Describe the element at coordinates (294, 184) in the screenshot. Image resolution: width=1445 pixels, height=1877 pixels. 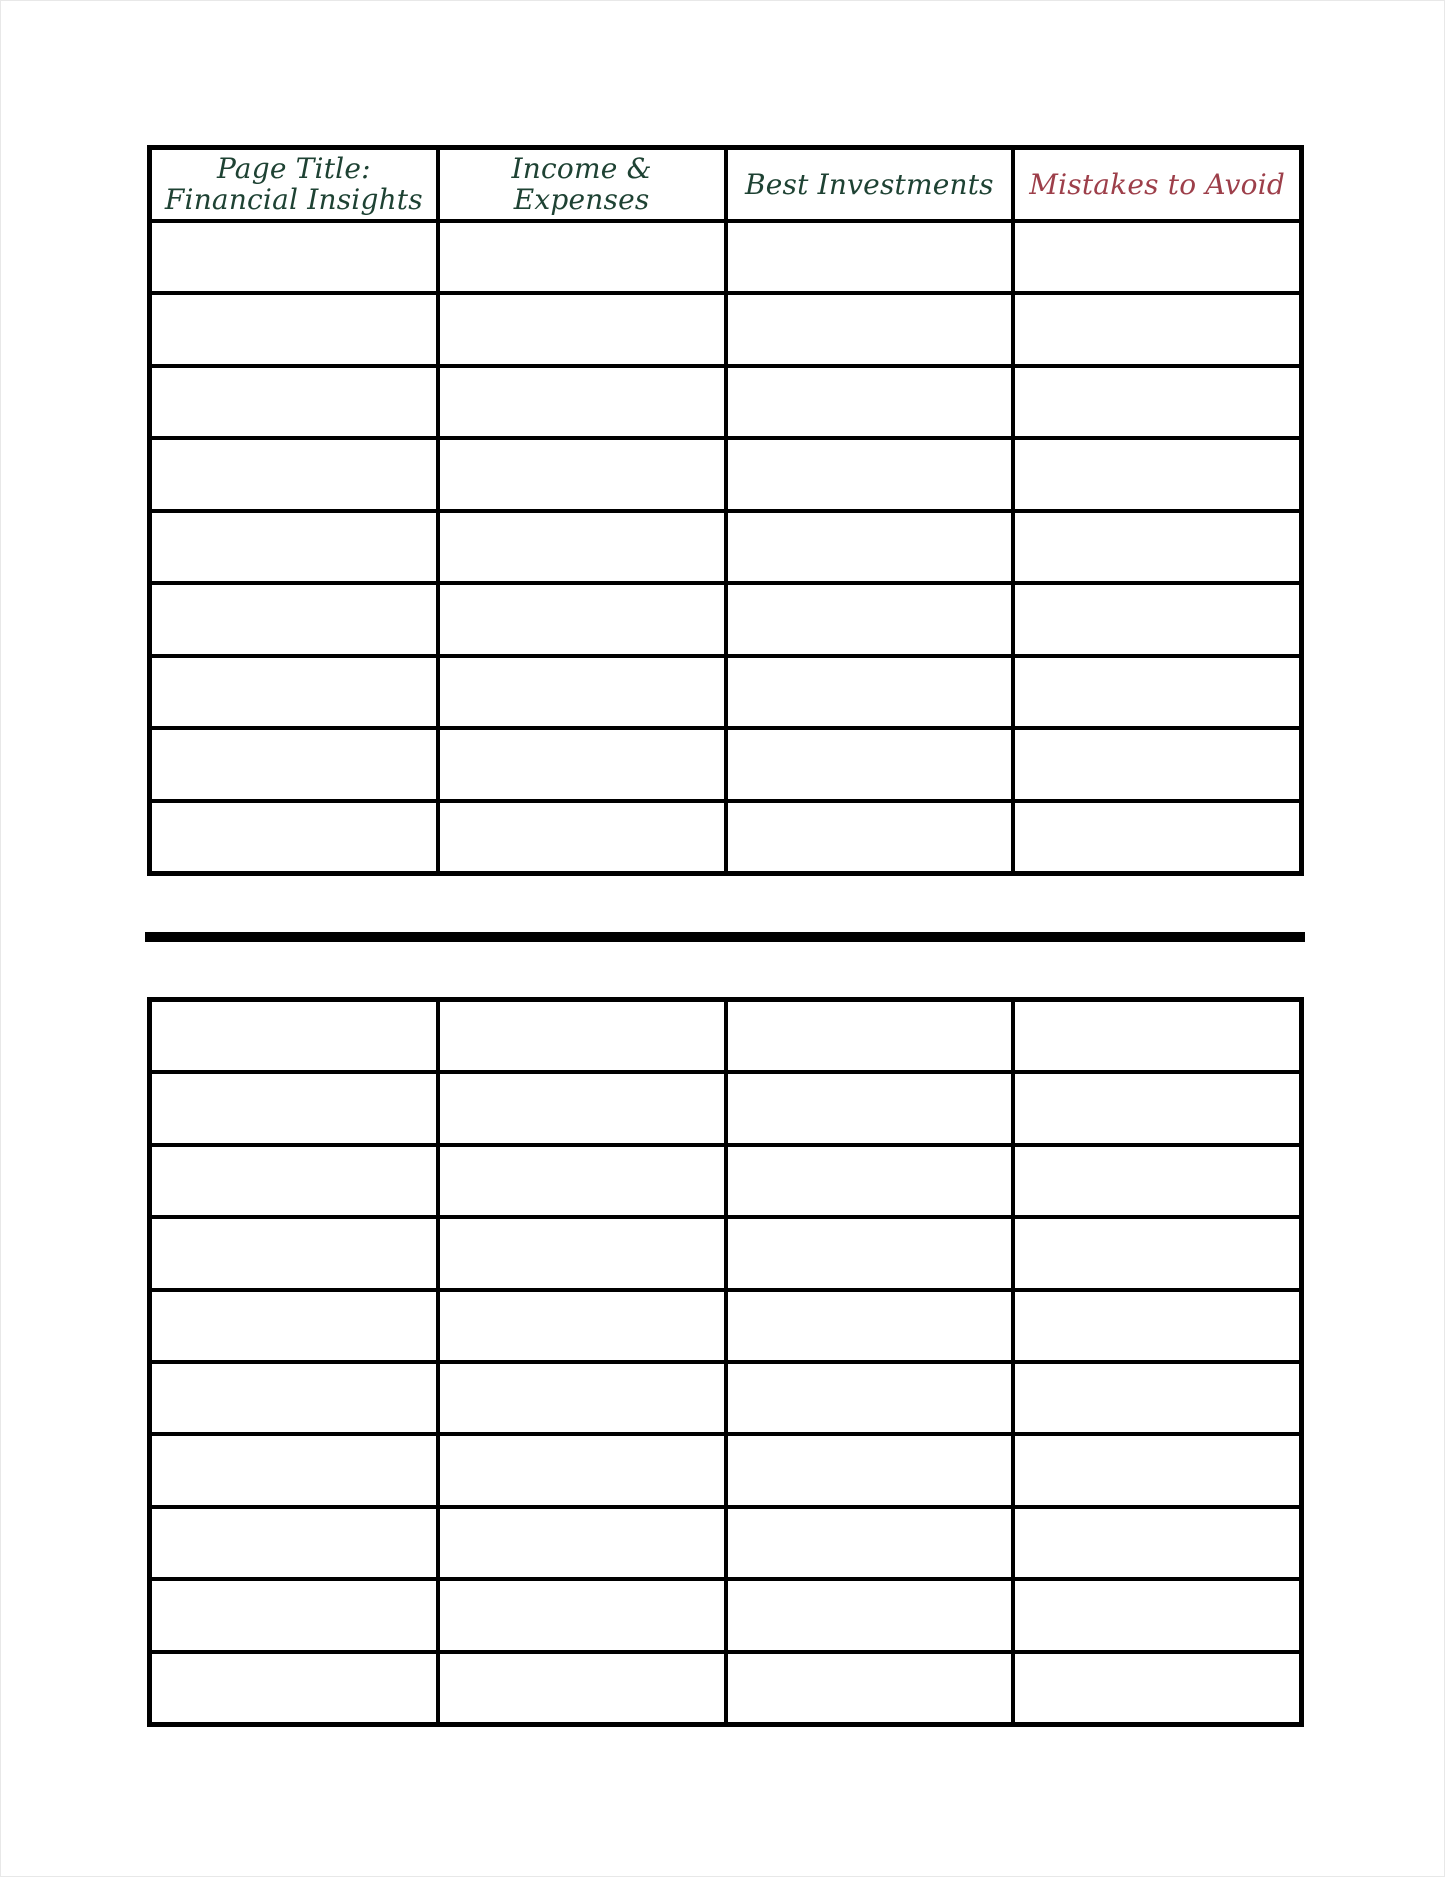
I see `header-cell-page-title: Page Title: Financial Insights` at that location.